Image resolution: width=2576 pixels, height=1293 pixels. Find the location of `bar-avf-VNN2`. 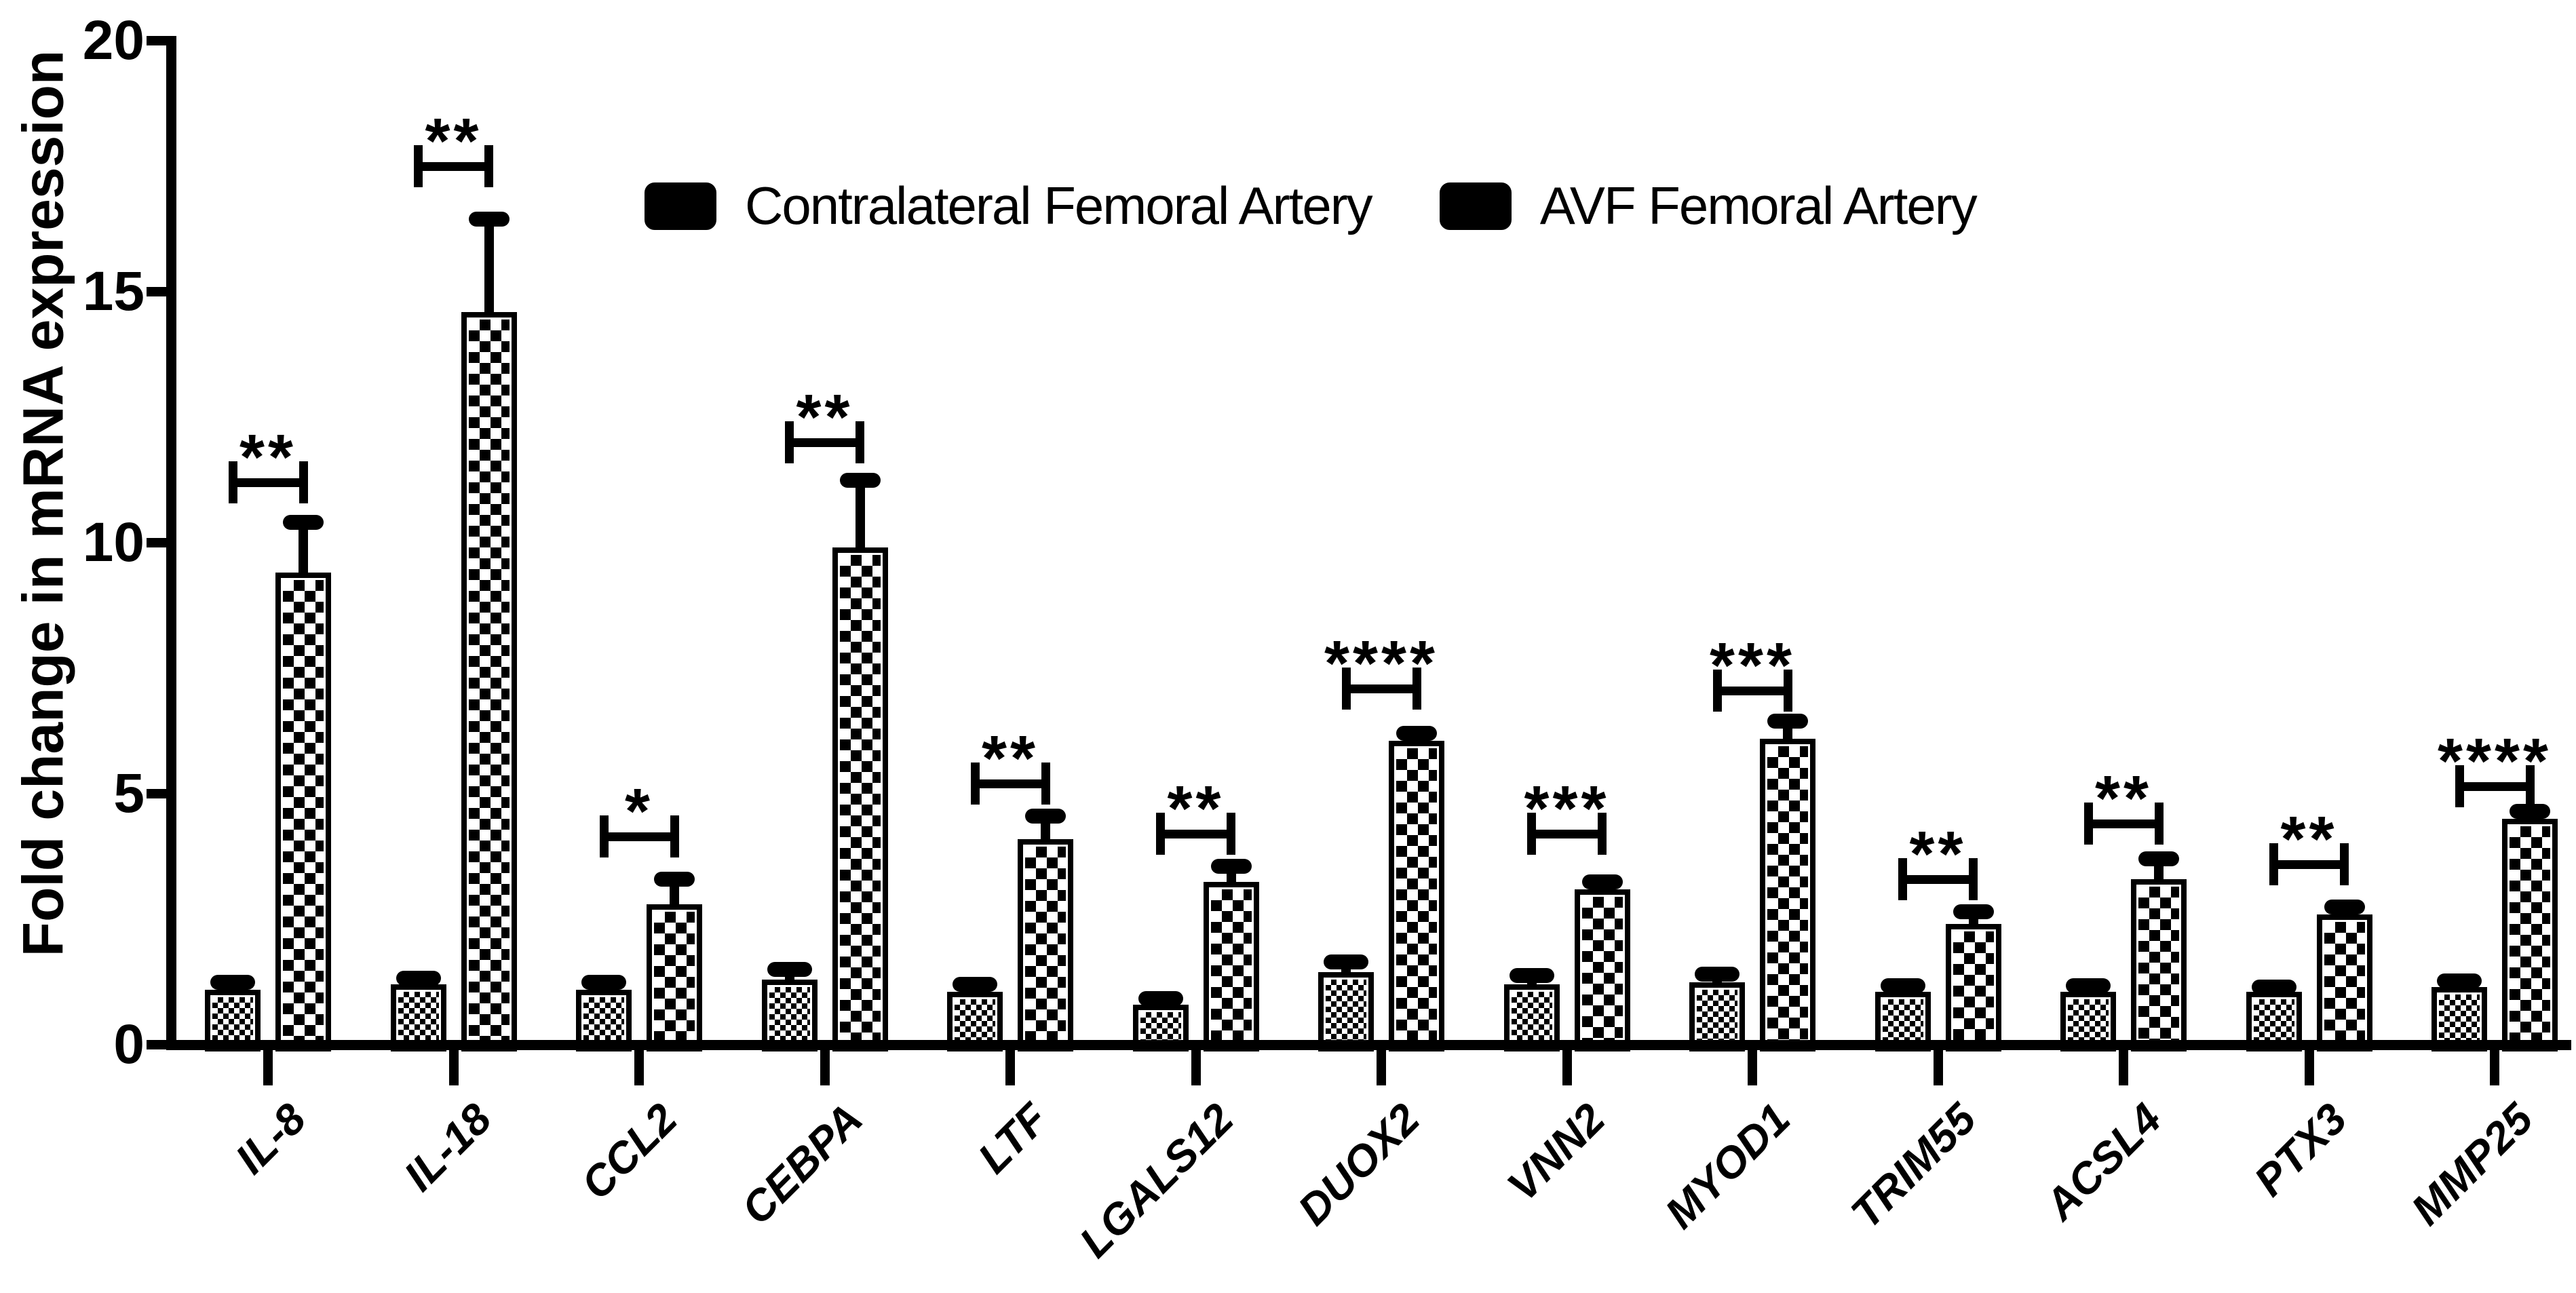

bar-avf-VNN2 is located at coordinates (1602, 970).